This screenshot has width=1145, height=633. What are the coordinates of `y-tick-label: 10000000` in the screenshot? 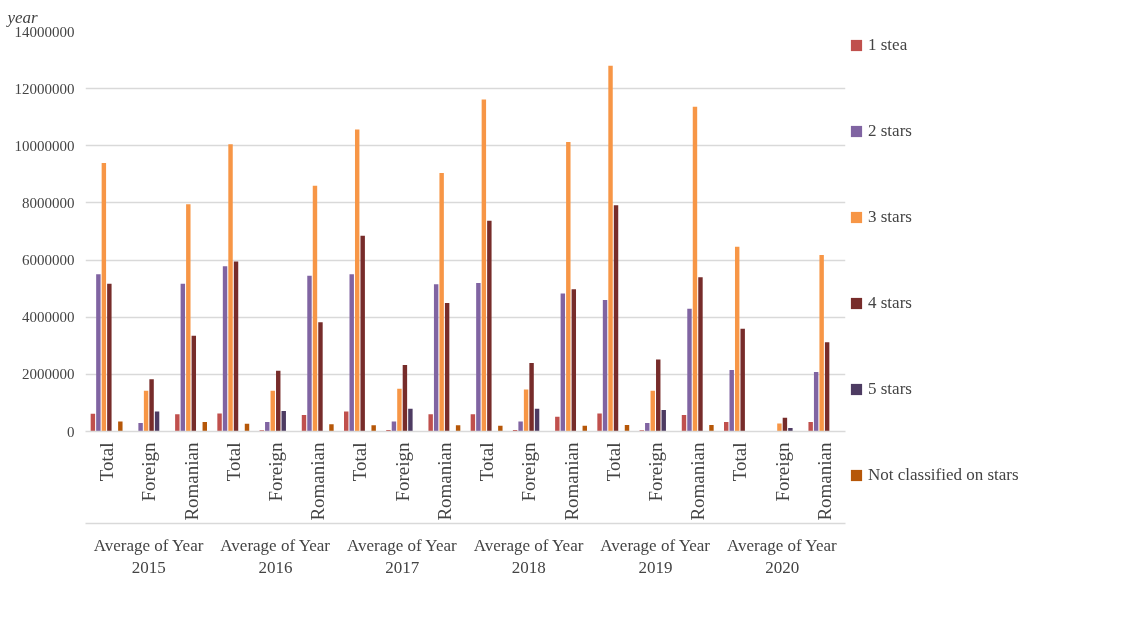 It's located at (44, 145).